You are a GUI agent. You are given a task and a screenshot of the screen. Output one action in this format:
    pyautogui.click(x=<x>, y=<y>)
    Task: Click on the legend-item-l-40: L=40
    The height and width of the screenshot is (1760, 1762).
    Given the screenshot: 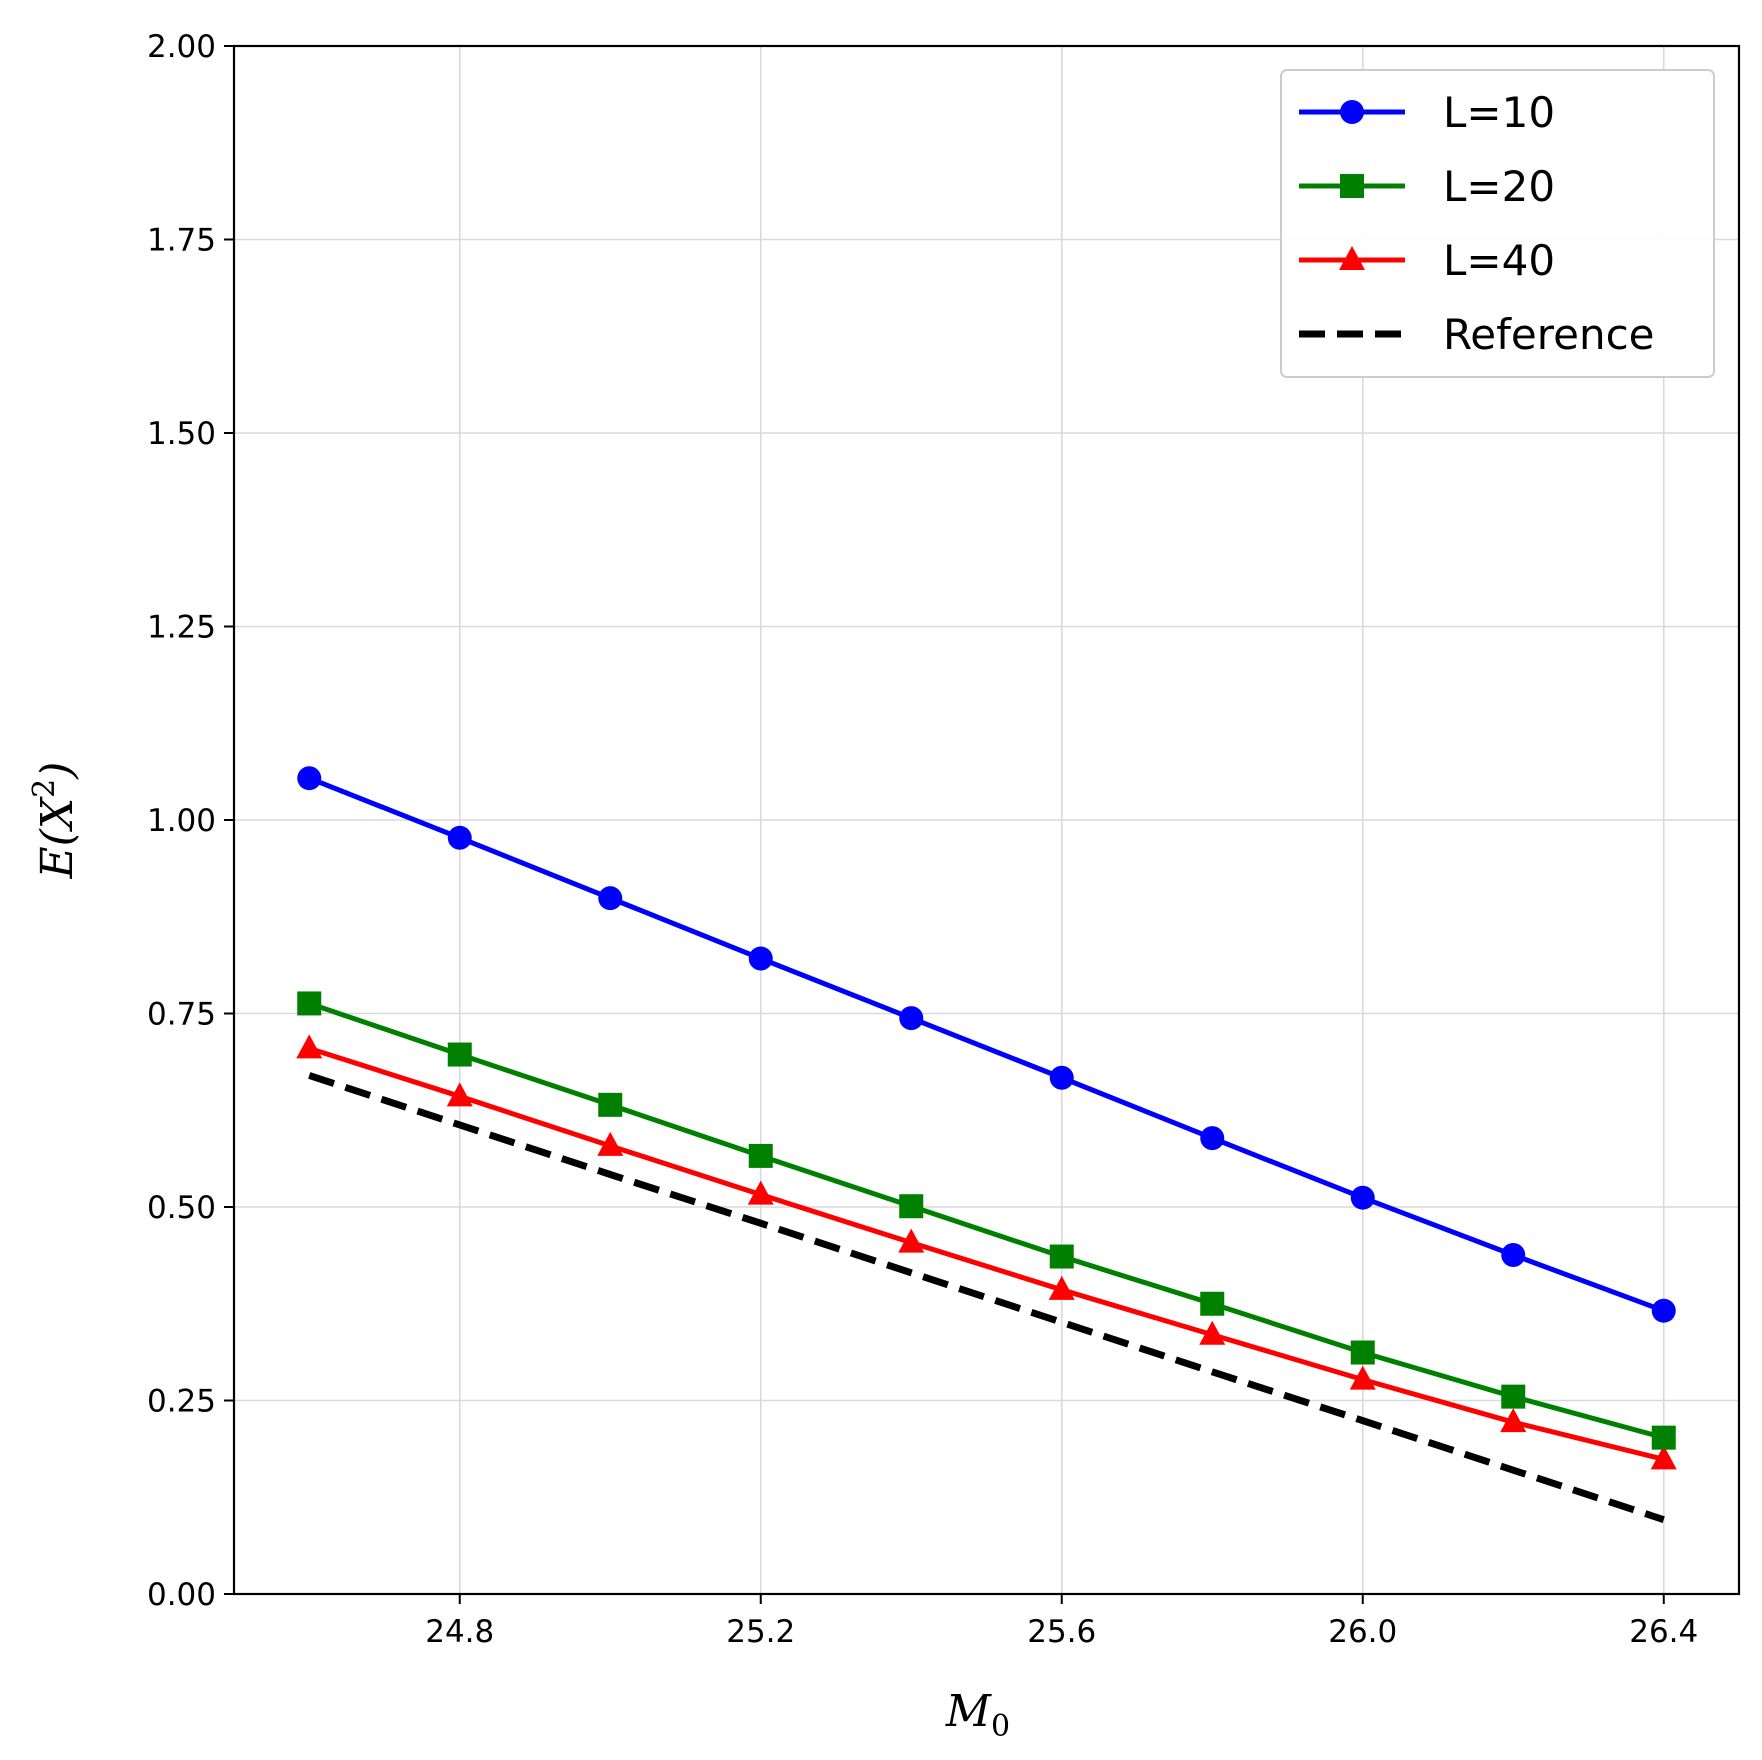 What is the action you would take?
    pyautogui.click(x=1427, y=260)
    